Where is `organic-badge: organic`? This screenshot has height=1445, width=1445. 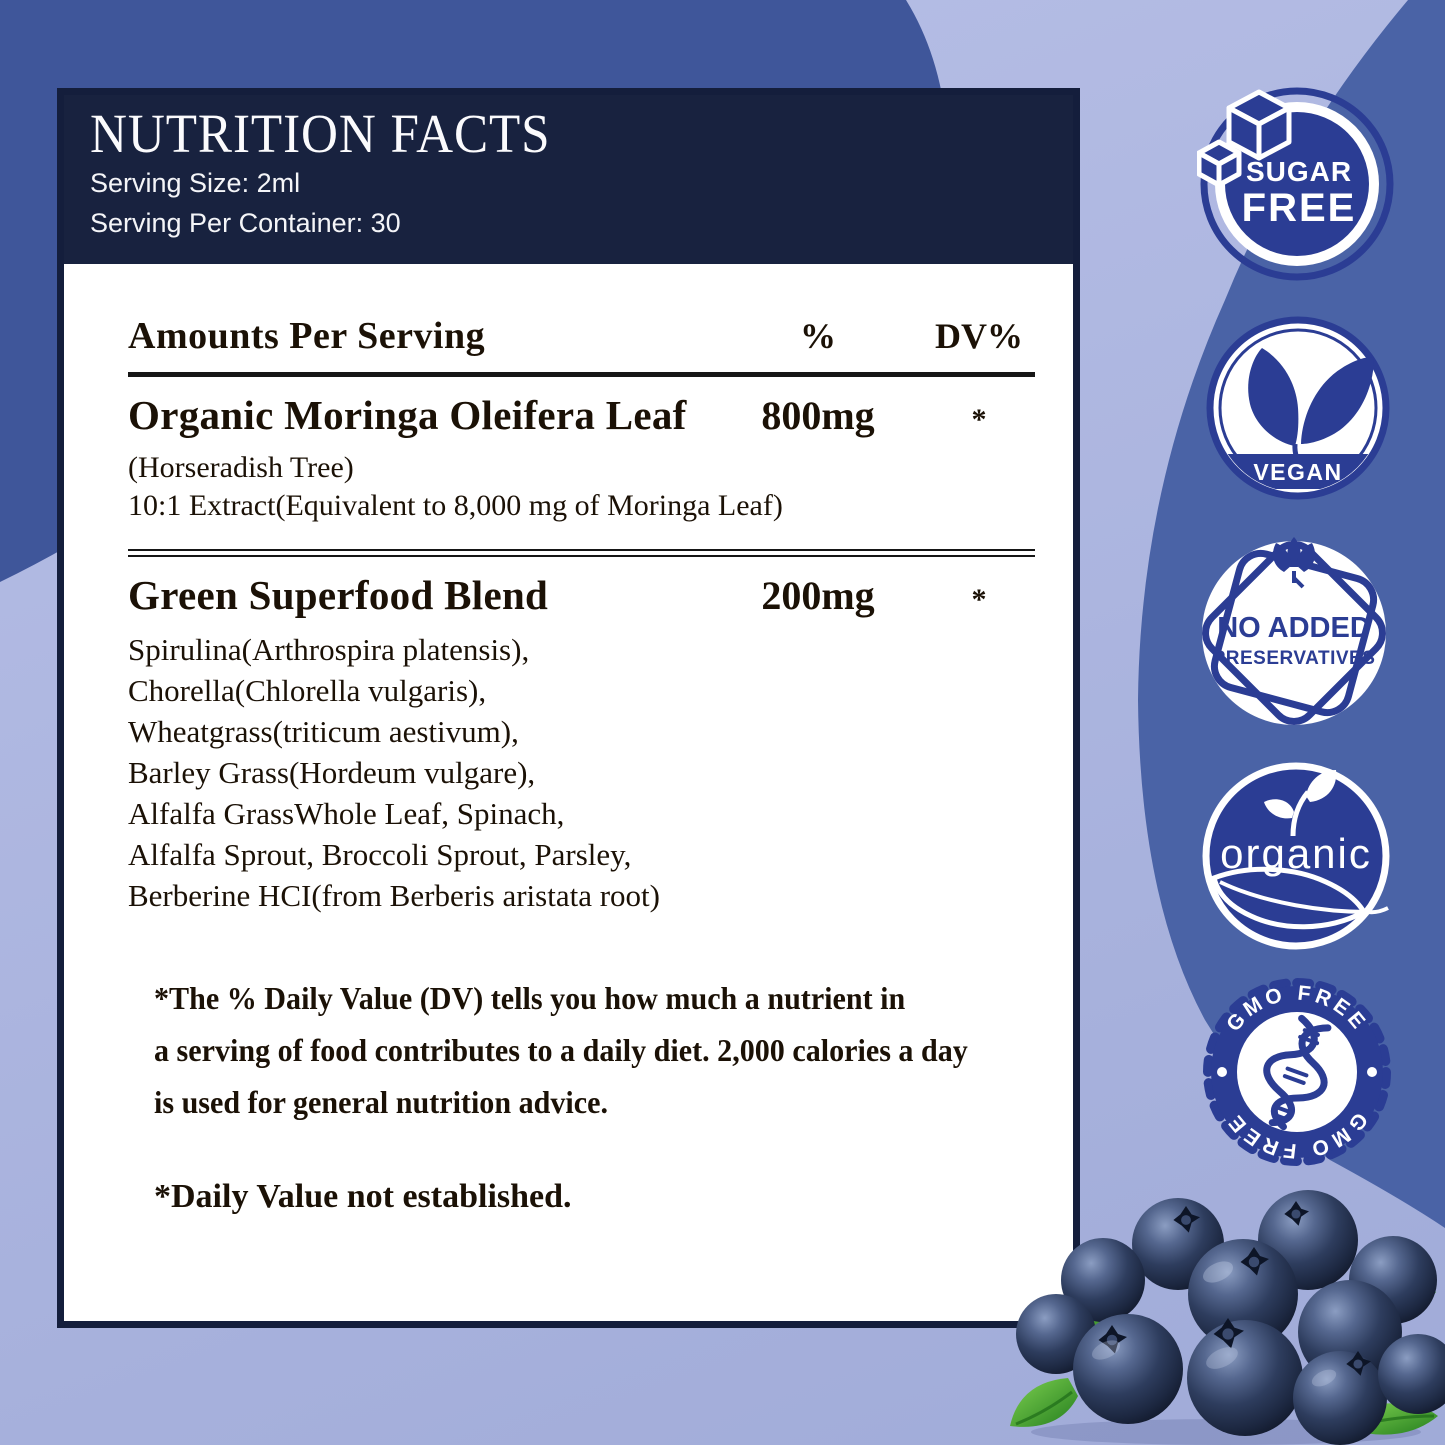
organic-badge: organic is located at coordinates (1296, 856).